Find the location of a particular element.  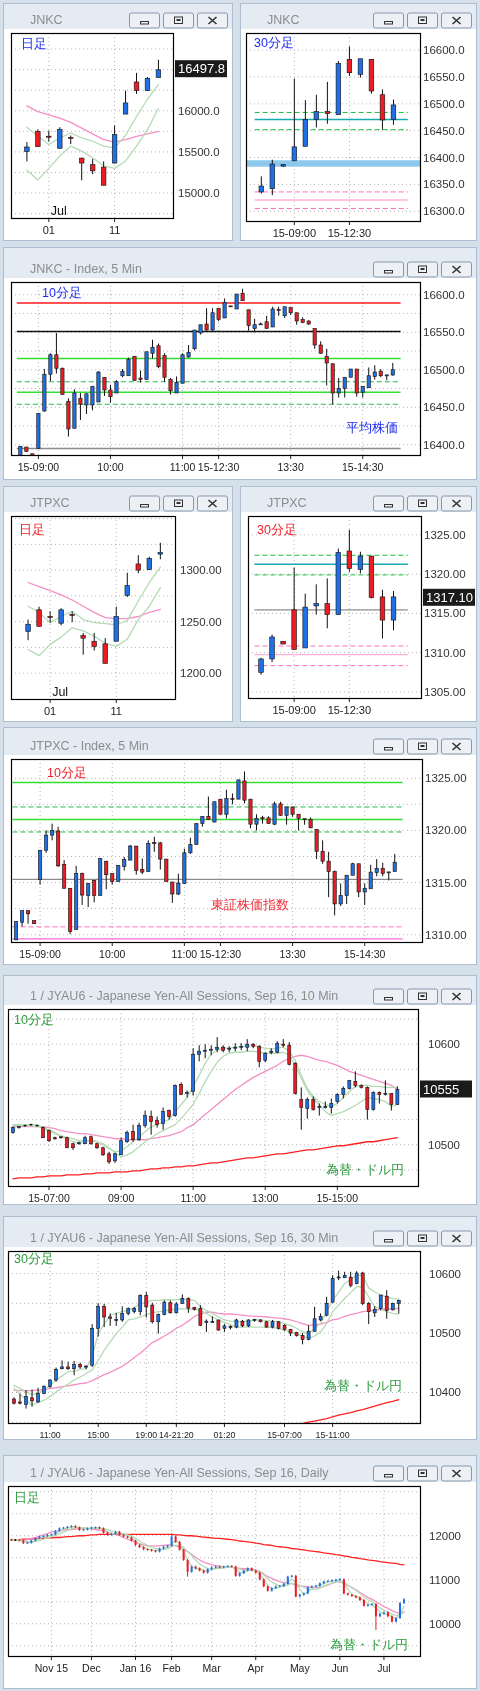

x-tick-label: Dec is located at coordinates (91, 1668).